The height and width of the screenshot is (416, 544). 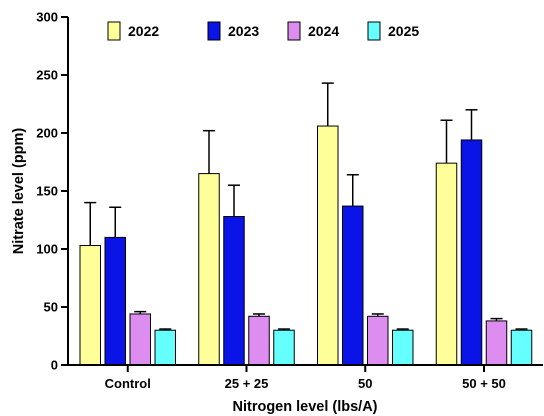 I want to click on x-tick-label: 25 + 25, so click(x=247, y=383).